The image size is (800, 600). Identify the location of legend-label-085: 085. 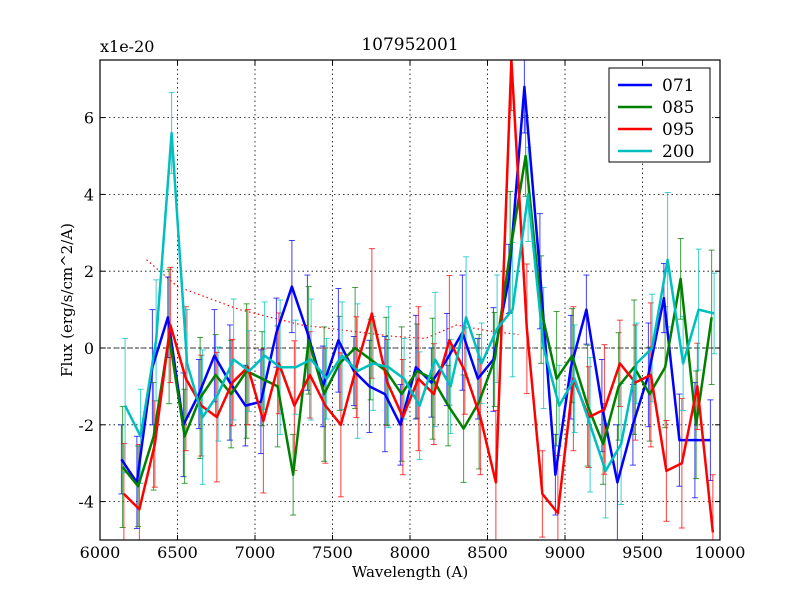
(678, 108).